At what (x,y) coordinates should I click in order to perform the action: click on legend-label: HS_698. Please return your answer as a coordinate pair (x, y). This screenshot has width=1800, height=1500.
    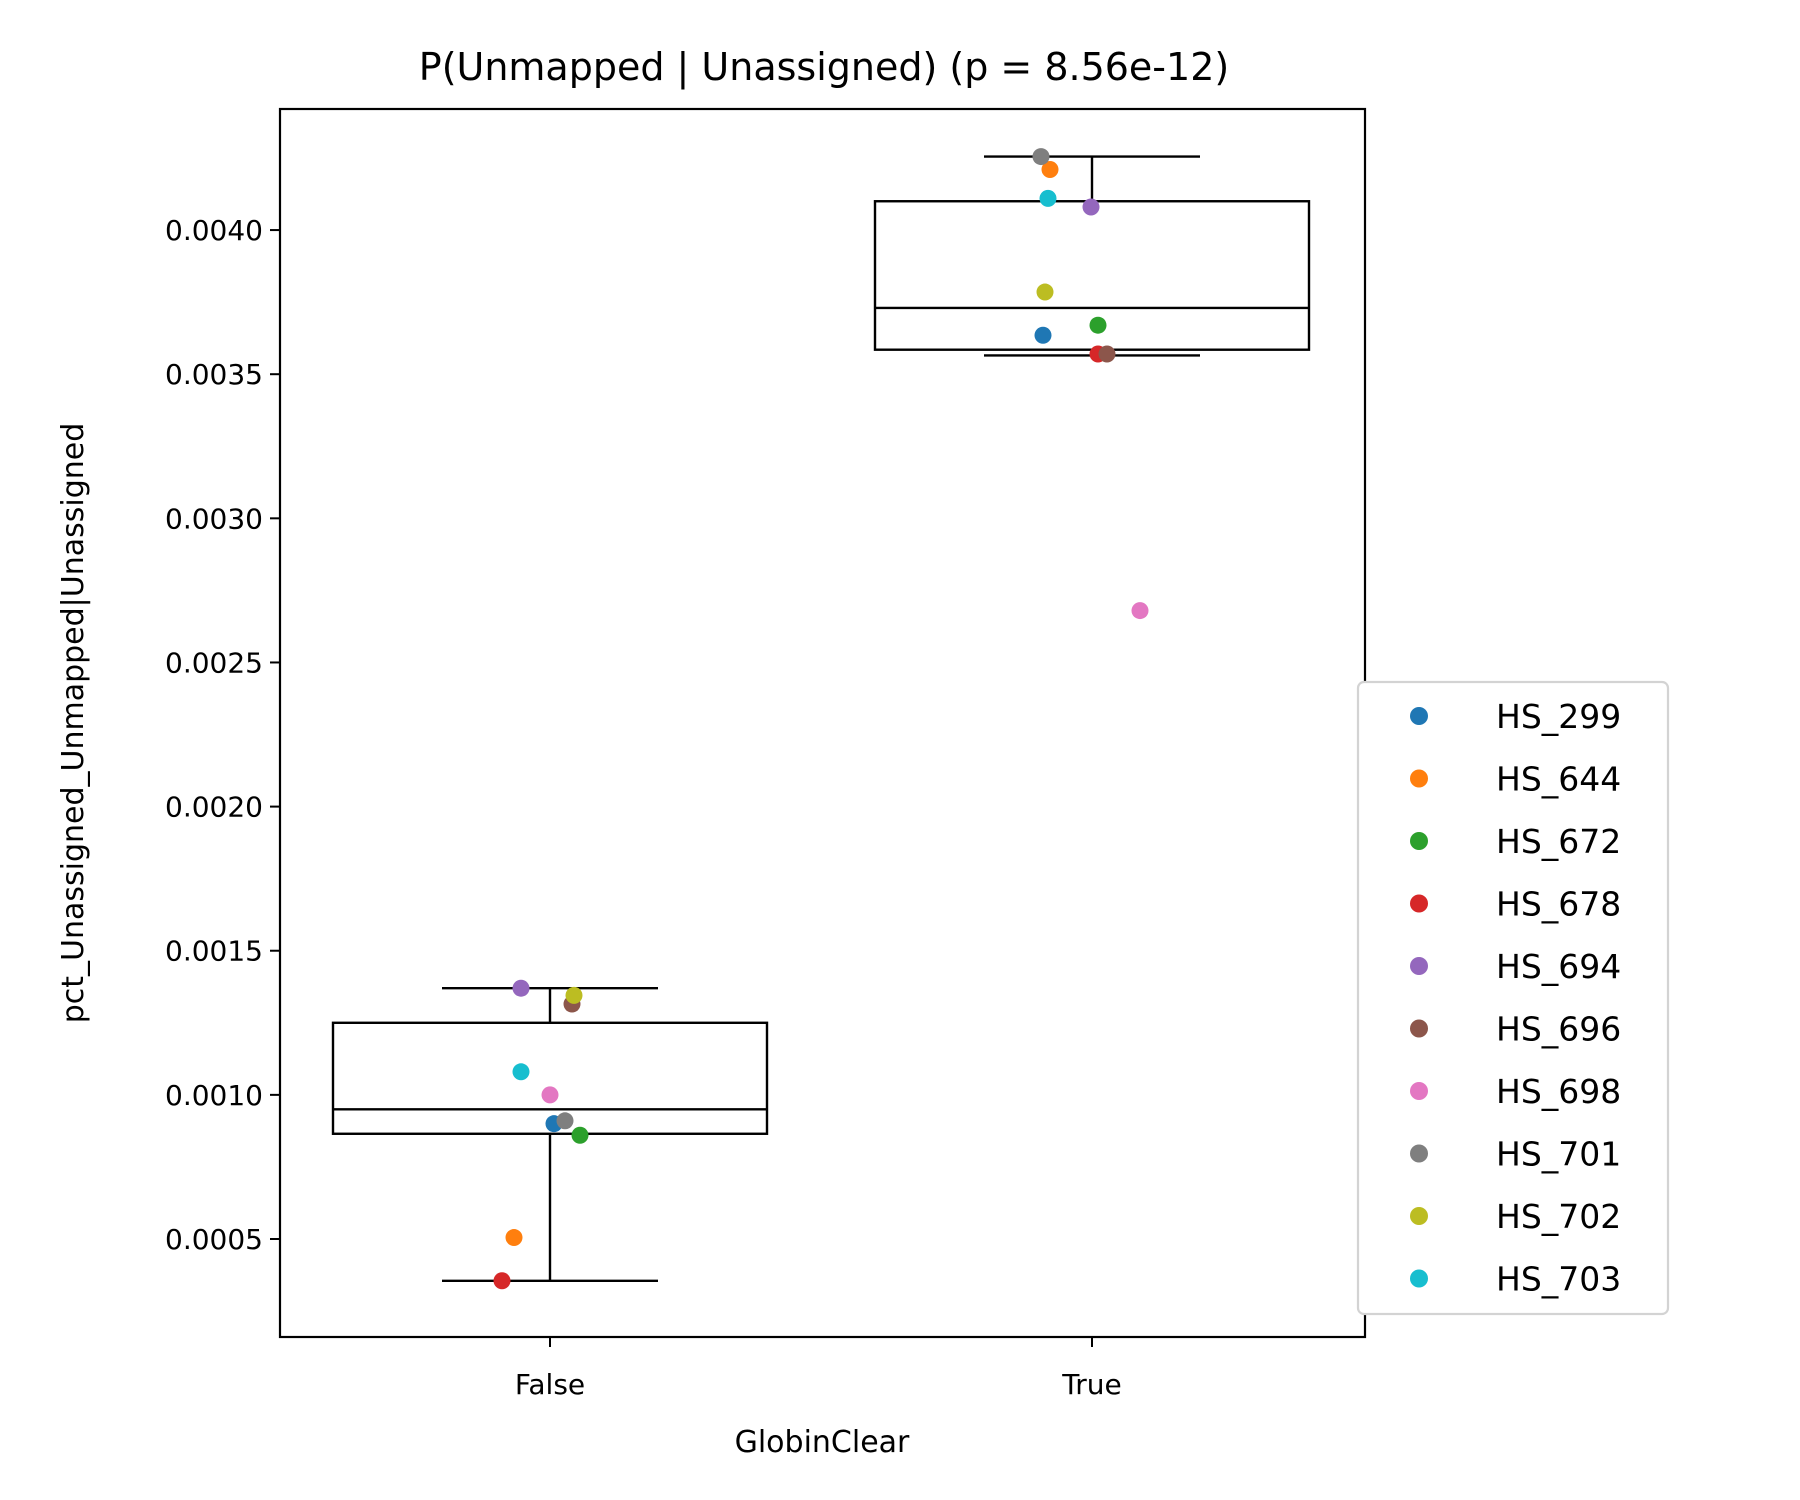
    Looking at the image, I should click on (1558, 1091).